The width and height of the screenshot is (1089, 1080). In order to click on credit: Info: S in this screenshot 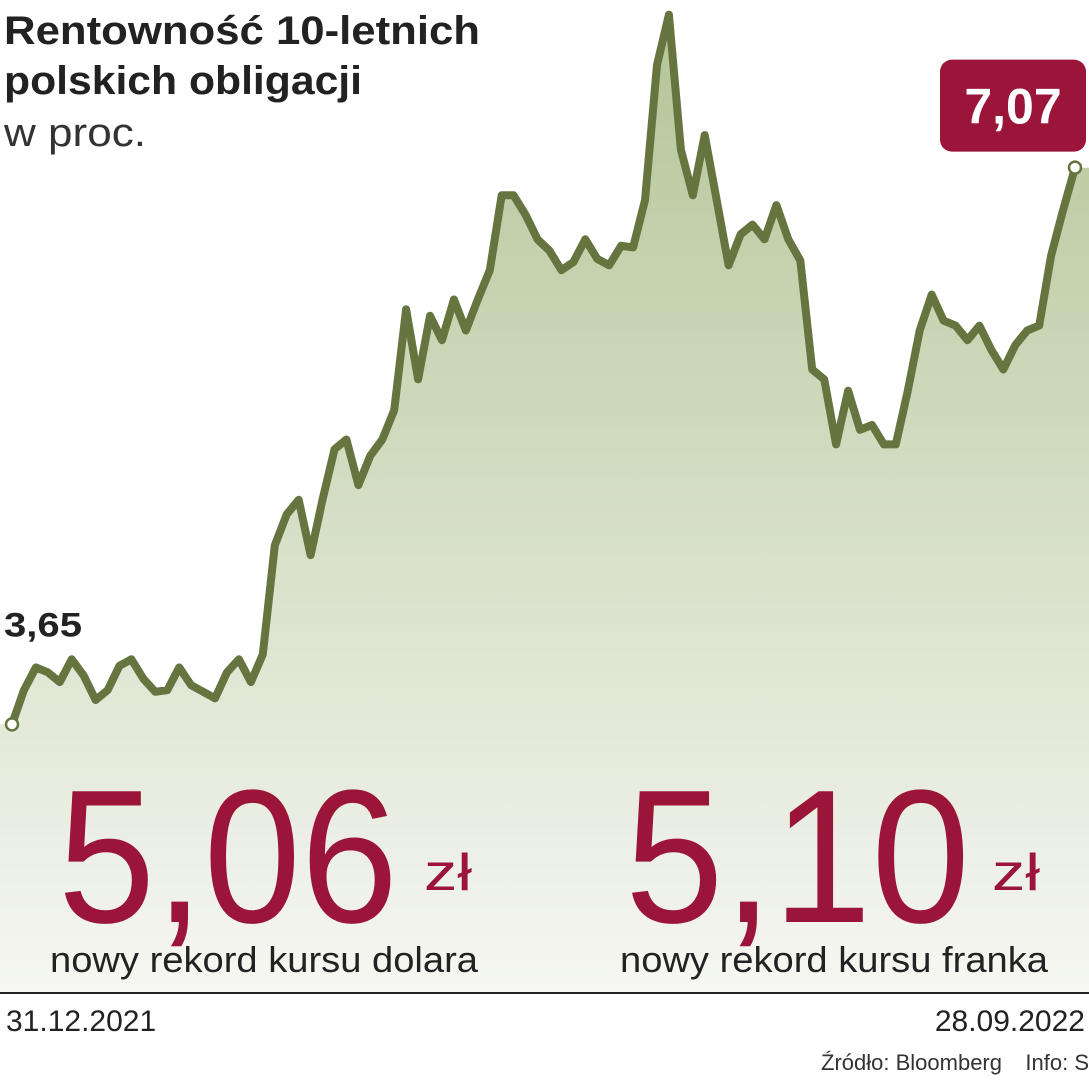, I will do `click(1057, 1062)`.